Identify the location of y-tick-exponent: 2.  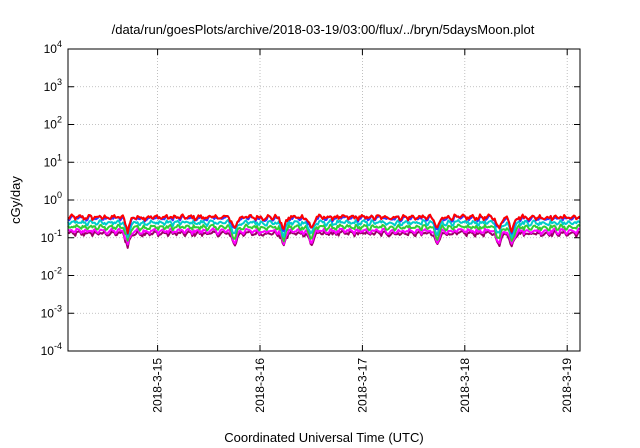
(59, 120).